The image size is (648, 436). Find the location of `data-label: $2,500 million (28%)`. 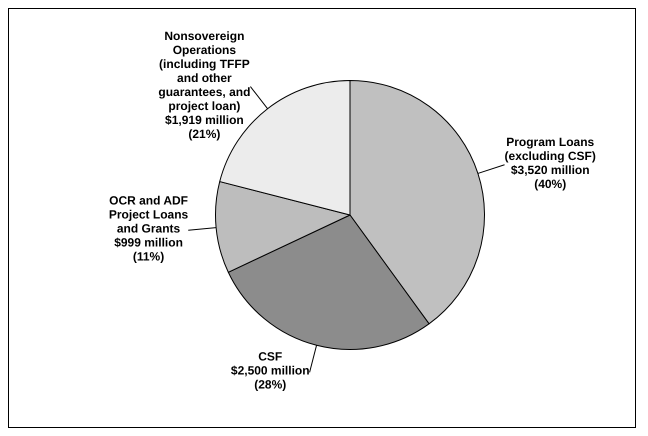

data-label: $2,500 million (28%) is located at coordinates (270, 378).